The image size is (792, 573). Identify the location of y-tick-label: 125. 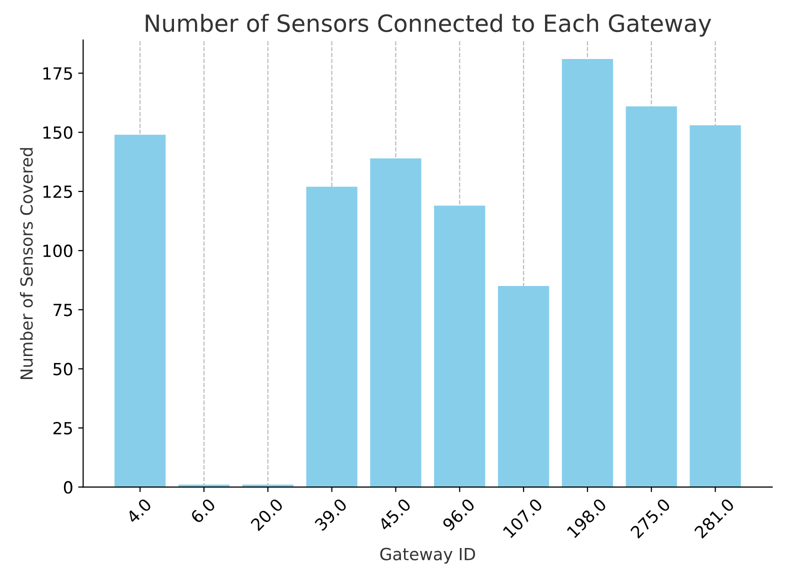
(57, 191).